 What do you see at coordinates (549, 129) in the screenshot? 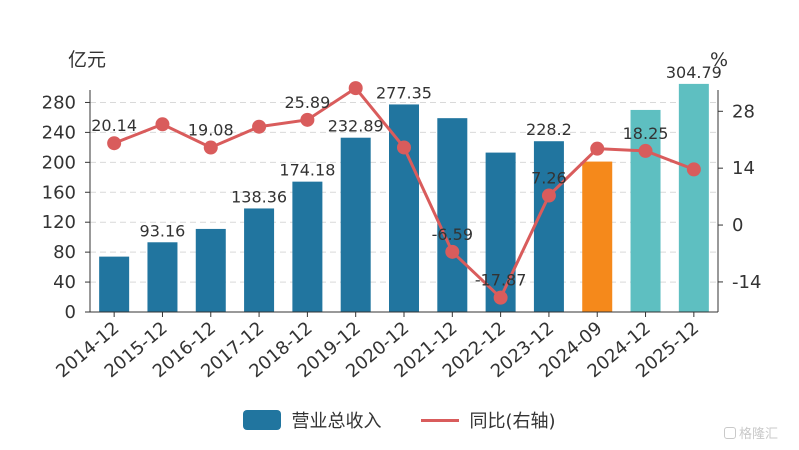
I see `bar-value-label: 228.2` at bounding box center [549, 129].